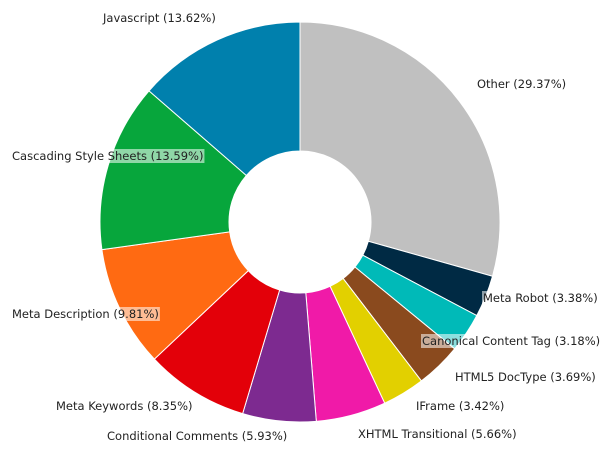 This screenshot has height=462, width=604. Describe the element at coordinates (437, 434) in the screenshot. I see `slice-label-xhtml-transitional: XHTML Transitional (5.66%)` at that location.